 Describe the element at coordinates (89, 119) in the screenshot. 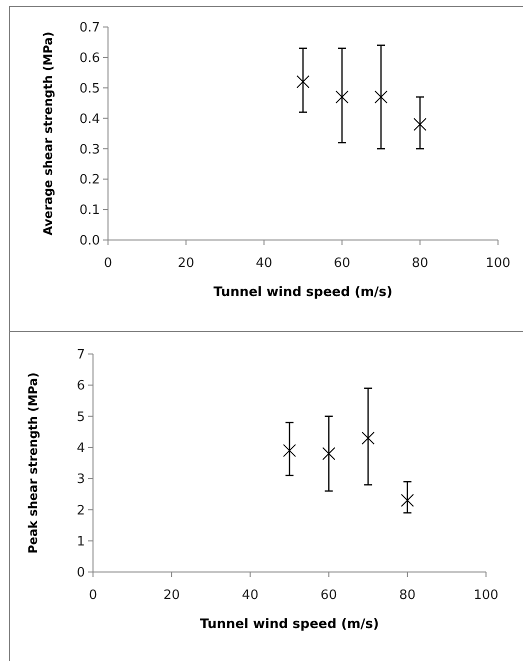

I see `y-tick-label: 0.4` at that location.